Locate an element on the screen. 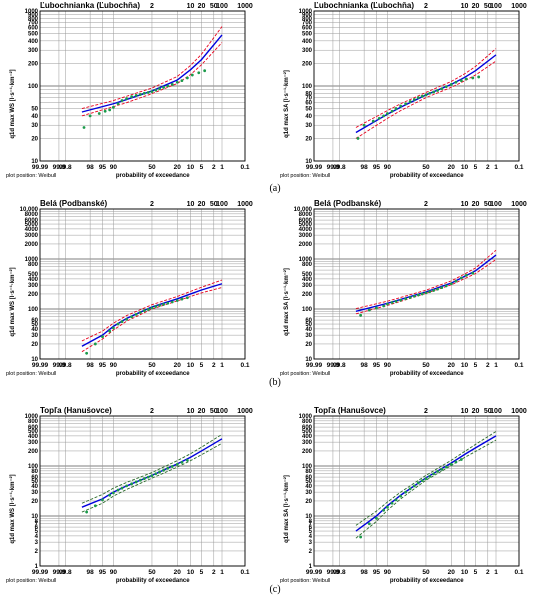 The image size is (550, 599). fit-line is located at coordinates (426, 283).